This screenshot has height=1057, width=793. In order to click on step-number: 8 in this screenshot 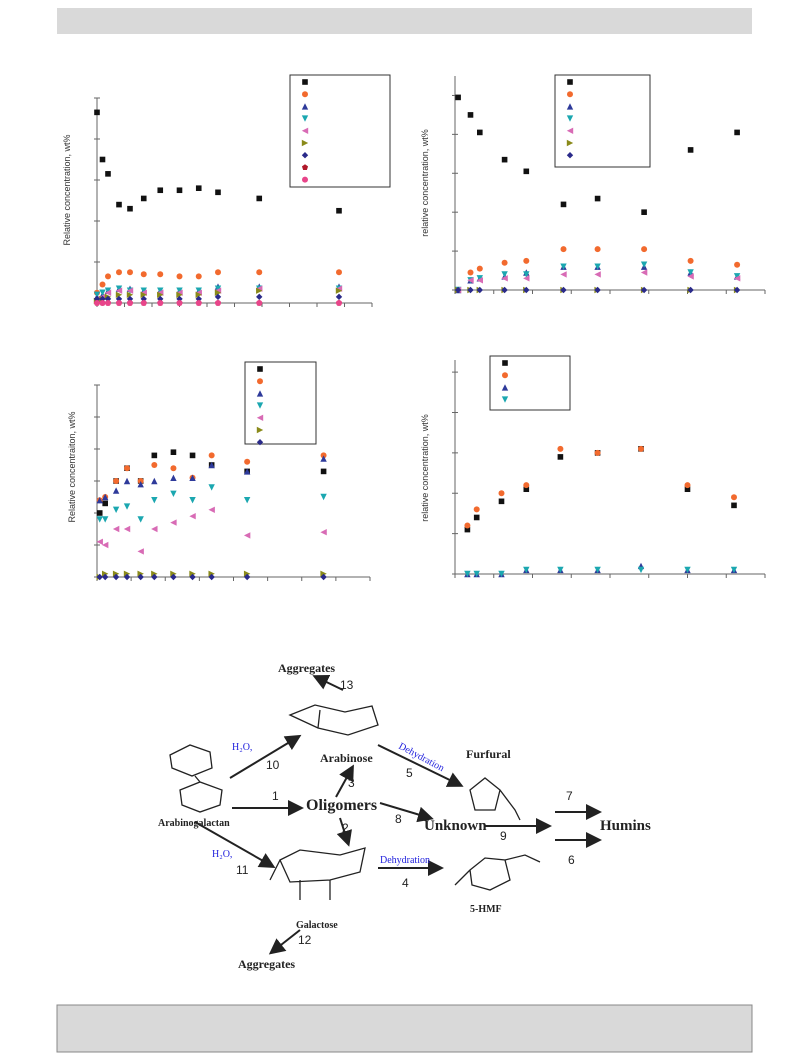, I will do `click(398, 819)`.